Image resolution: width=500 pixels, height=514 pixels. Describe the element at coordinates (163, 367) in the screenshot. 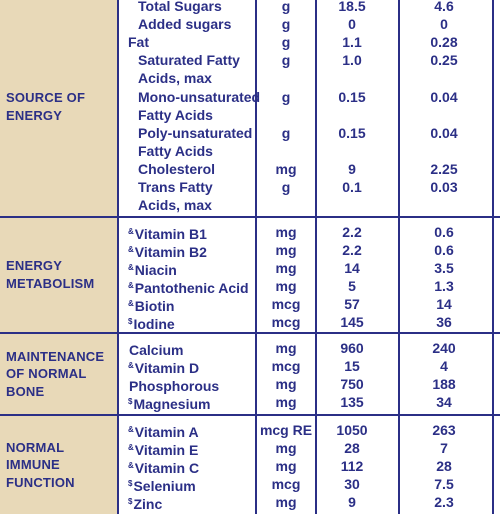

I see `nutrient-name: &Vitamin D` at that location.